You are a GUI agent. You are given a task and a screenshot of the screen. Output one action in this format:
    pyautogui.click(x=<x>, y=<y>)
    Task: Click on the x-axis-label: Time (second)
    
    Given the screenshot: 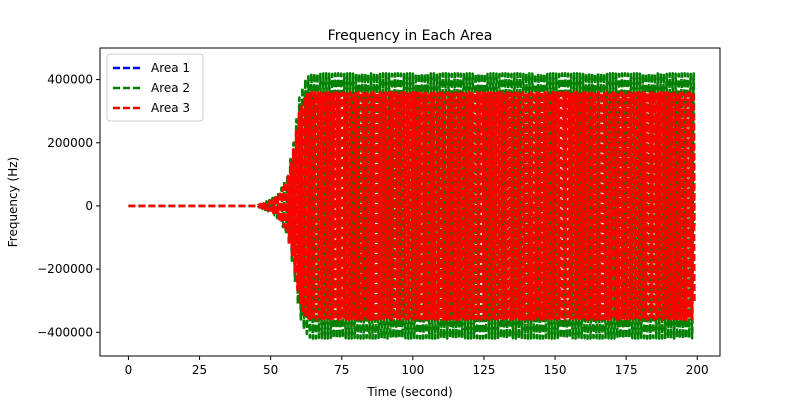 What is the action you would take?
    pyautogui.click(x=409, y=392)
    